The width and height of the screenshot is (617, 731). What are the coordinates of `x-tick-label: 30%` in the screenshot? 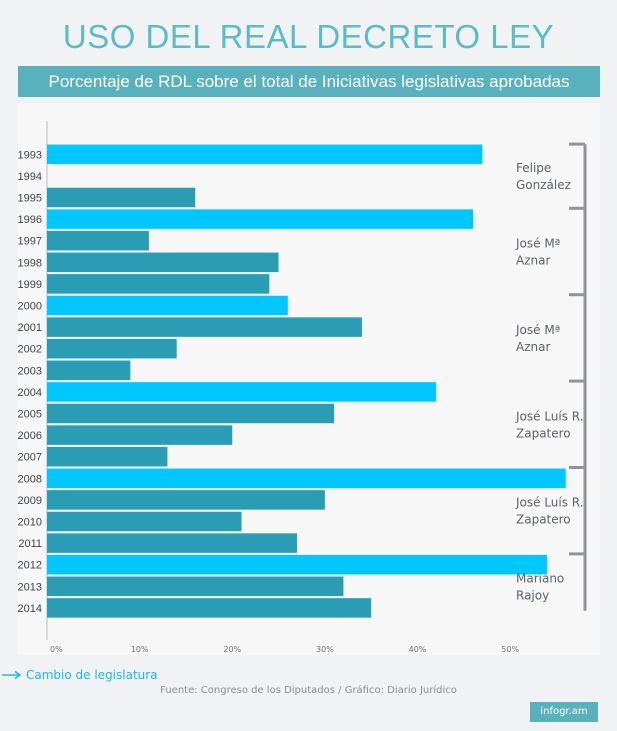 It's located at (325, 649).